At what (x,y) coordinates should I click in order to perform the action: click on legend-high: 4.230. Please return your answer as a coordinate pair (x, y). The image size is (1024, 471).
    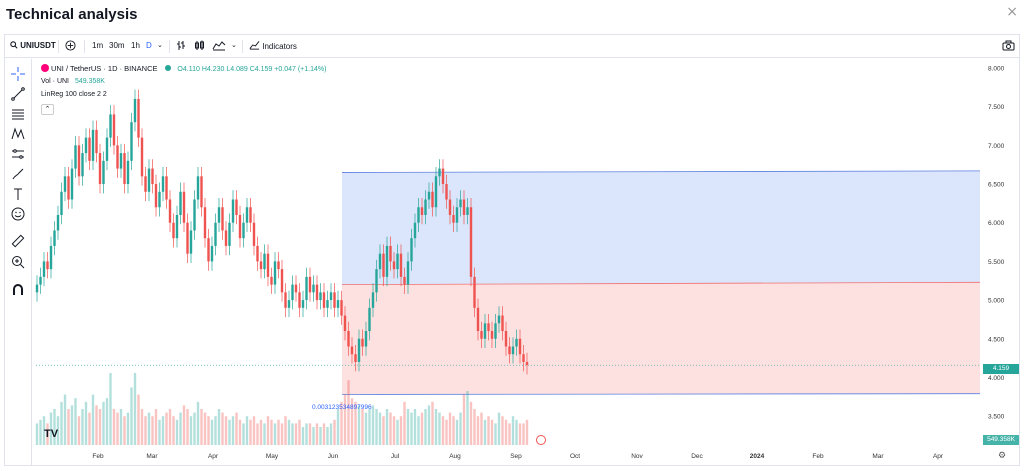
    Looking at the image, I should click on (215, 69).